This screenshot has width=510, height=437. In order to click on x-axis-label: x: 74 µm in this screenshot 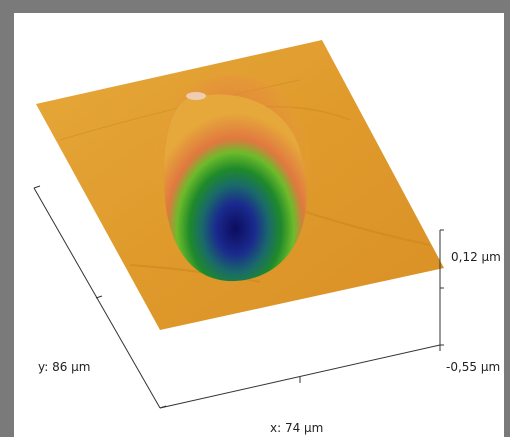, I will do `click(297, 428)`.